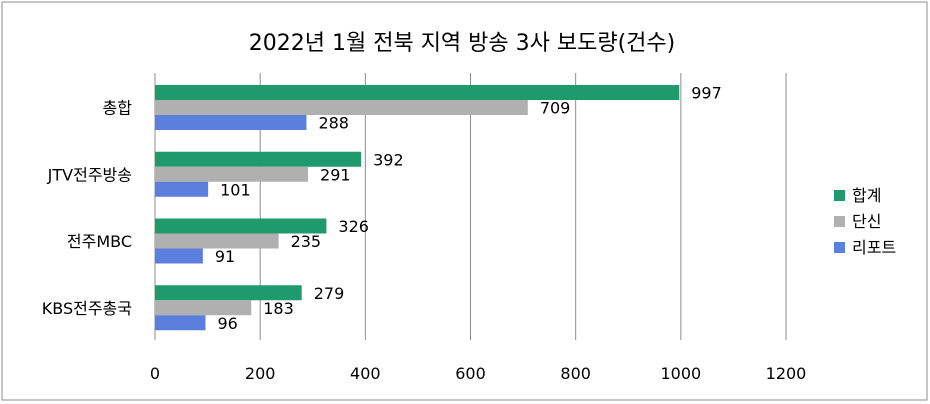 Image resolution: width=930 pixels, height=404 pixels. I want to click on bar-리포트-전주MBC, so click(179, 256).